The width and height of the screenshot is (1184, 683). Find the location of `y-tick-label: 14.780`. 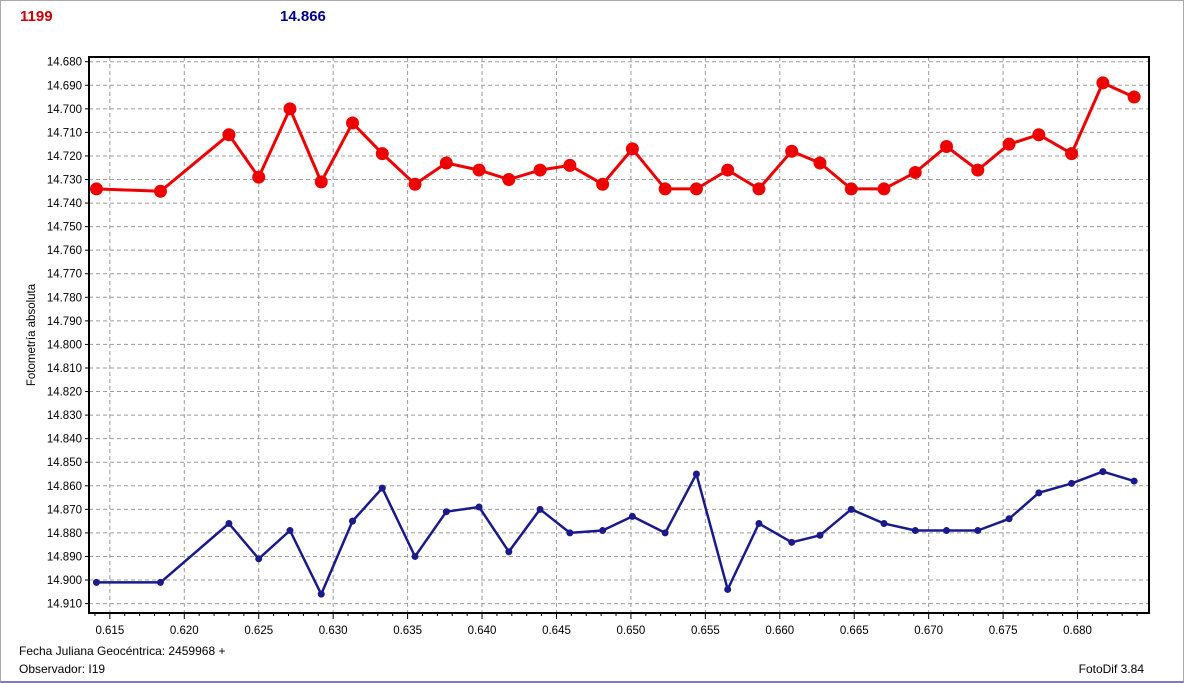

y-tick-label: 14.780 is located at coordinates (64, 298).